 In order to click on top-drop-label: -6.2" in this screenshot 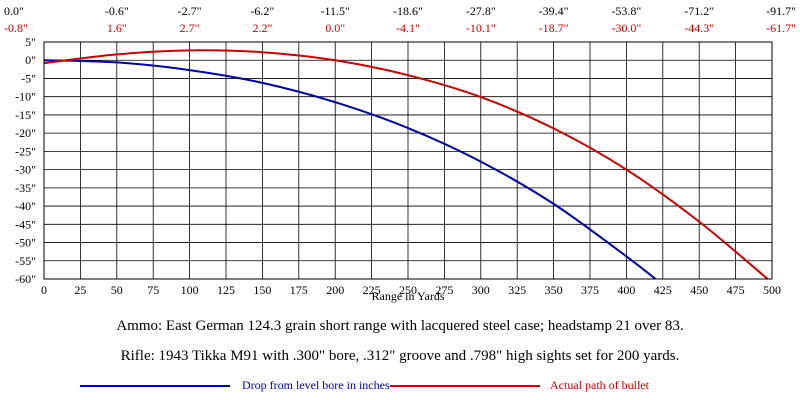, I will do `click(262, 11)`.